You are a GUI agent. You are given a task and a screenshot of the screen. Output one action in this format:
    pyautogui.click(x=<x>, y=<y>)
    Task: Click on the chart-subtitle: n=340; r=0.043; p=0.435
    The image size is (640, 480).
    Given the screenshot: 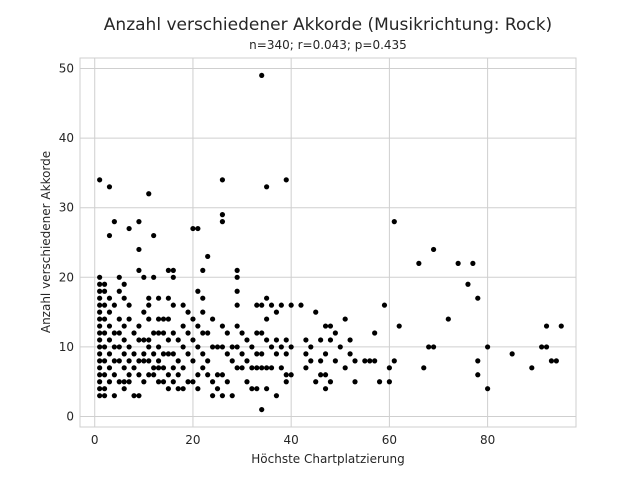 What is the action you would take?
    pyautogui.click(x=328, y=45)
    